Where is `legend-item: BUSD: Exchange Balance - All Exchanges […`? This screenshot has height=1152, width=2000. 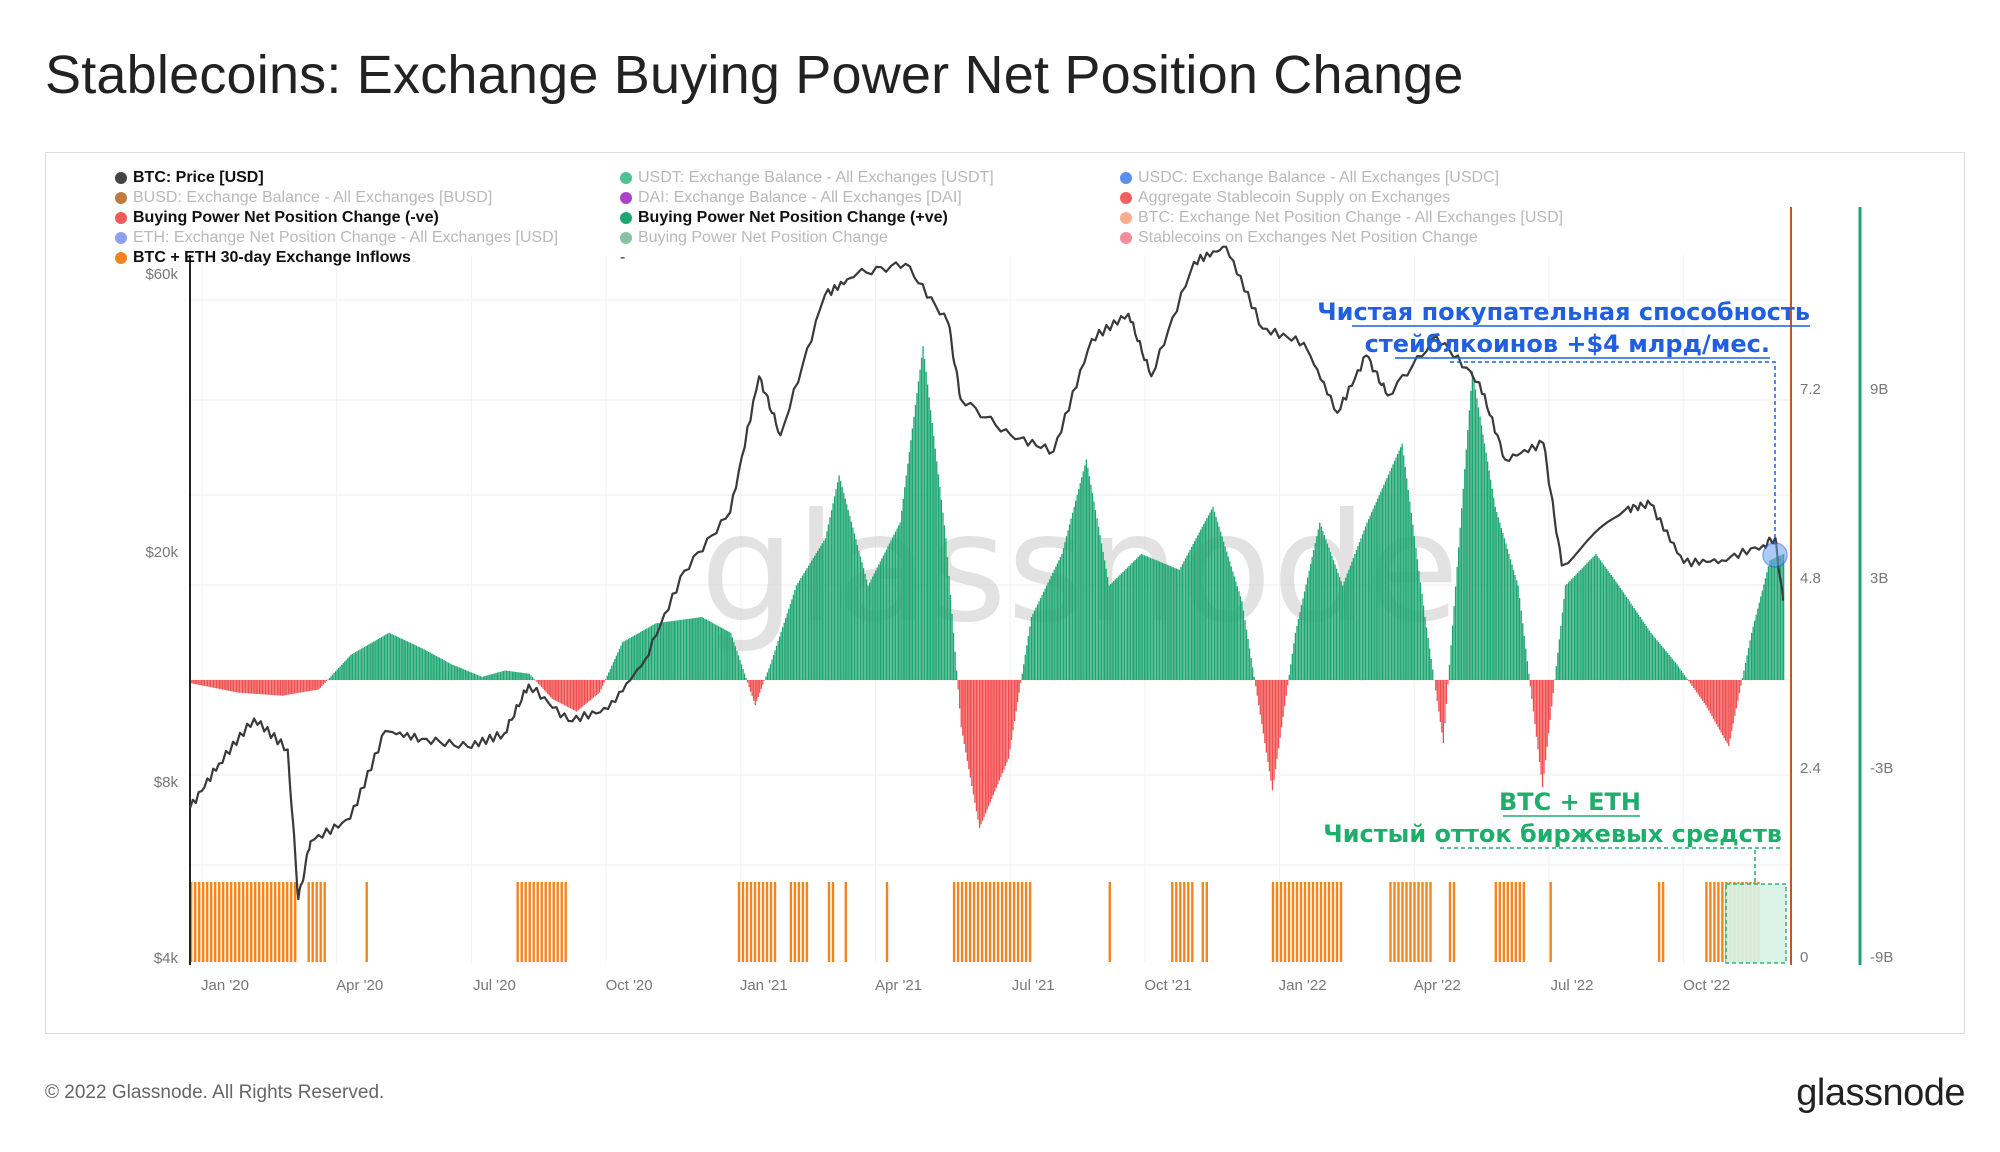 legend-item: BUSD: Exchange Balance - All Exchanges [… is located at coordinates (303, 198).